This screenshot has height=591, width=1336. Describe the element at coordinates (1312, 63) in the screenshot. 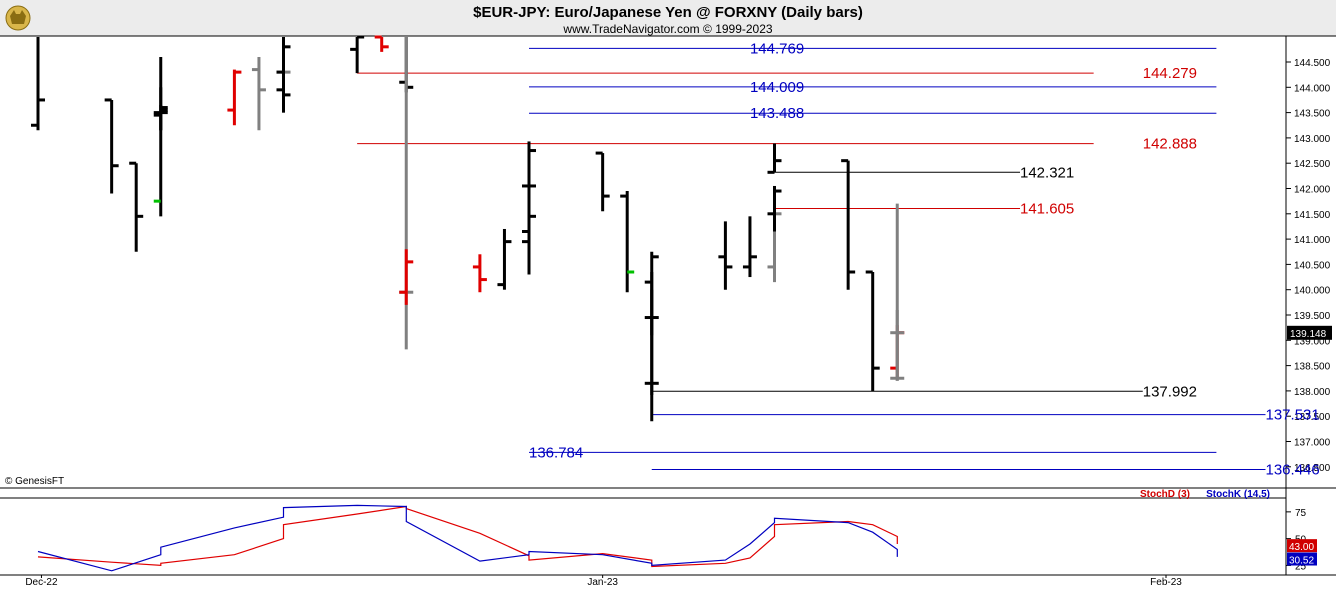

I see `price-tick-label: 144.500` at that location.